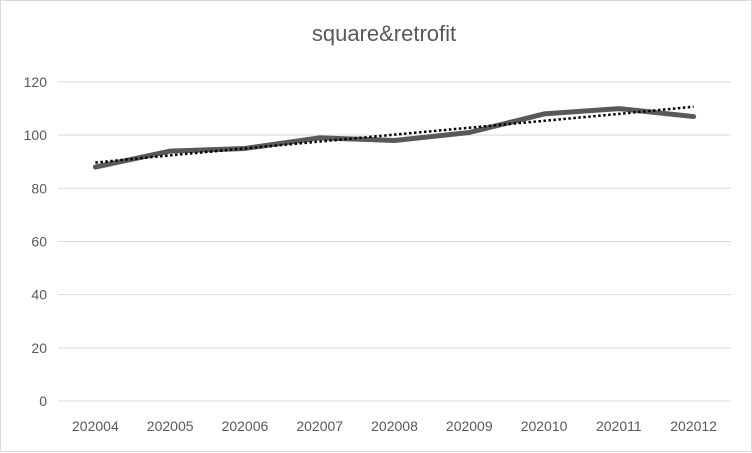  What do you see at coordinates (544, 426) in the screenshot?
I see `x-tick-label: 202010` at bounding box center [544, 426].